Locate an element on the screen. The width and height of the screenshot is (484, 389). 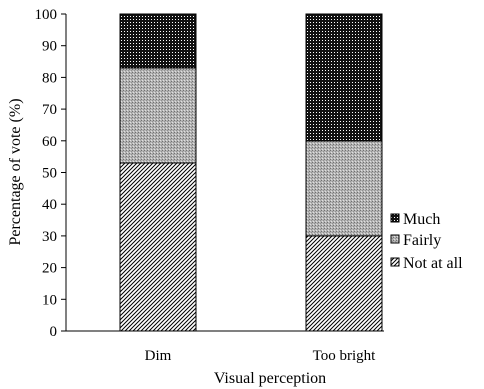
legend-label-not-at-all: Not at all is located at coordinates (433, 263).